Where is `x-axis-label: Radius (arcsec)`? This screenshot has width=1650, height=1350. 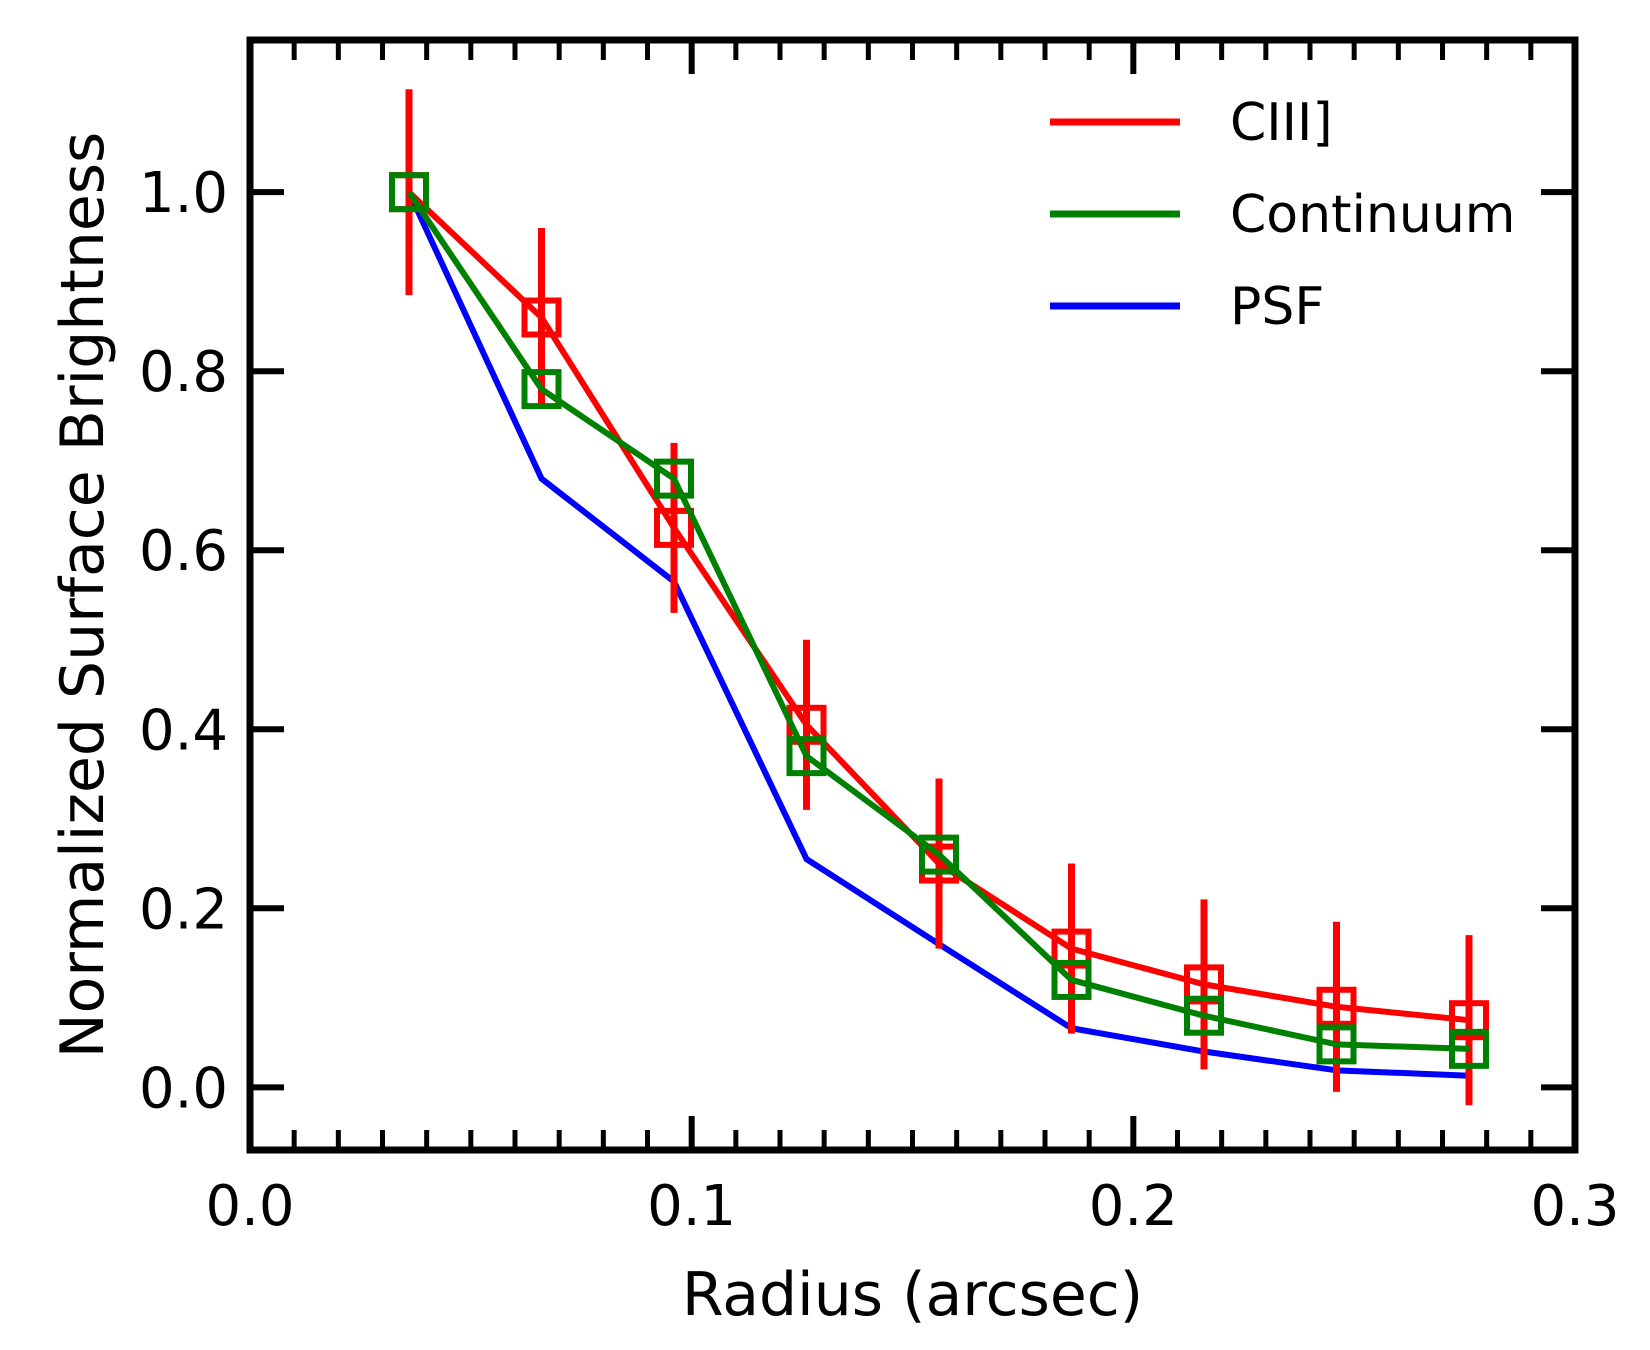 x-axis-label: Radius (arcsec) is located at coordinates (912, 1295).